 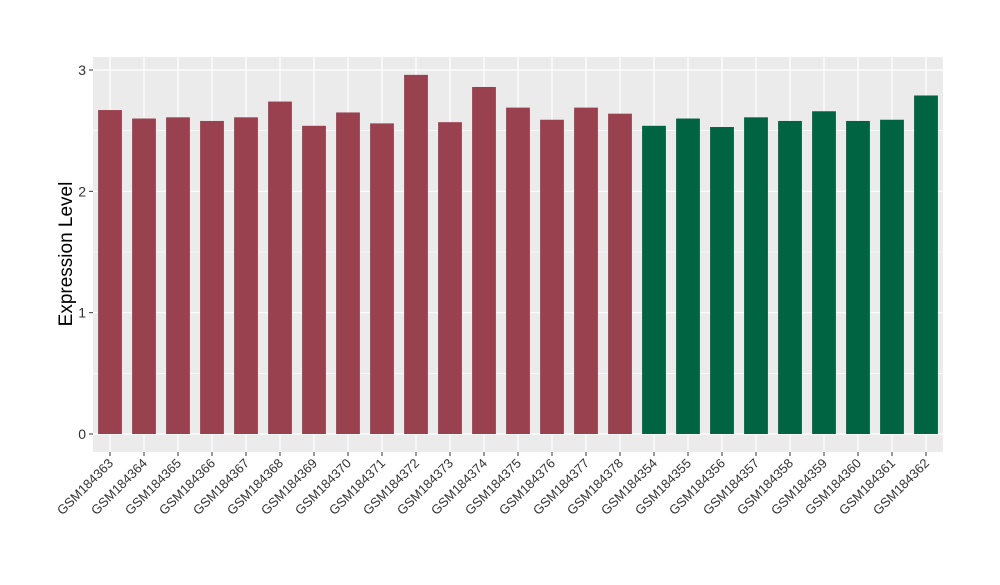 I want to click on y-axis-label: Expression Level, so click(x=66, y=254).